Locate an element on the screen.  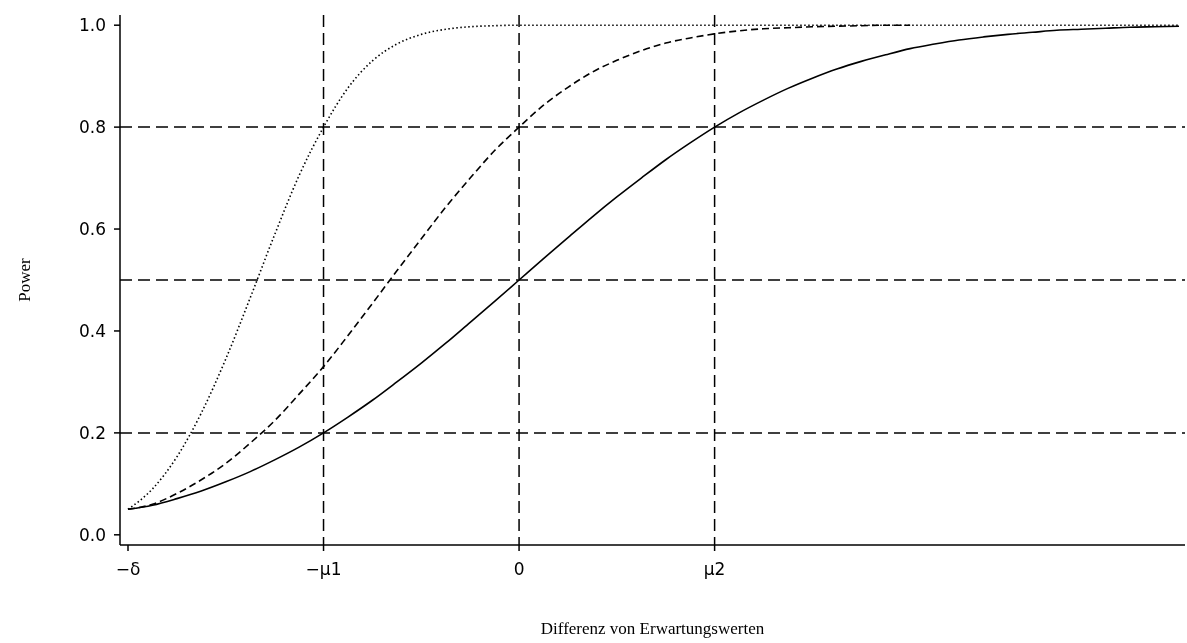
x-tick-label: −δ is located at coordinates (128, 569).